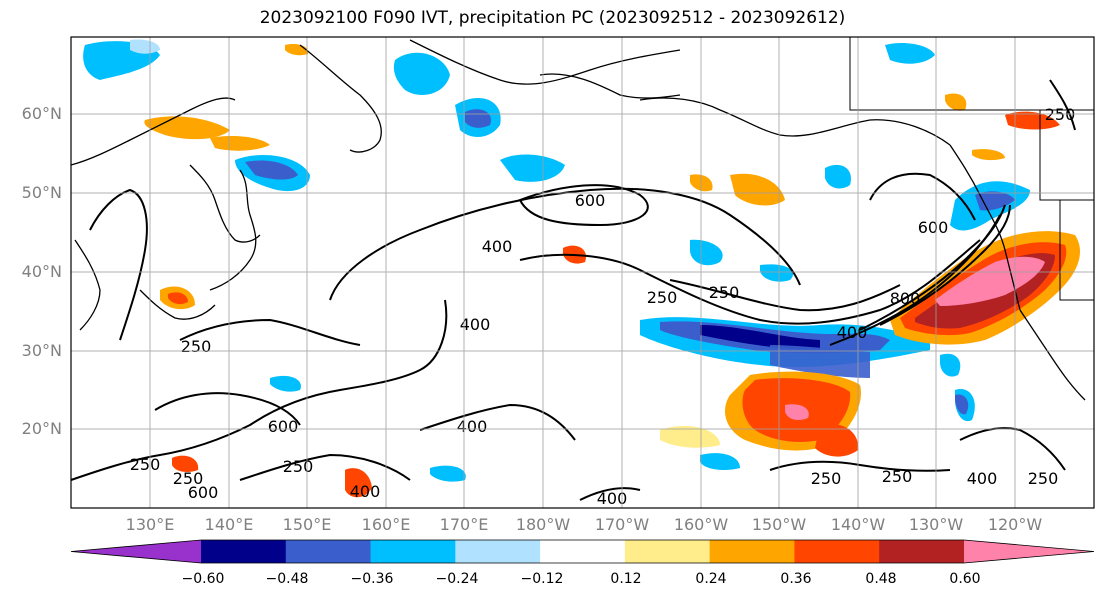 This screenshot has height=601, width=1105. I want to click on lat-label: 60°N, so click(41, 113).